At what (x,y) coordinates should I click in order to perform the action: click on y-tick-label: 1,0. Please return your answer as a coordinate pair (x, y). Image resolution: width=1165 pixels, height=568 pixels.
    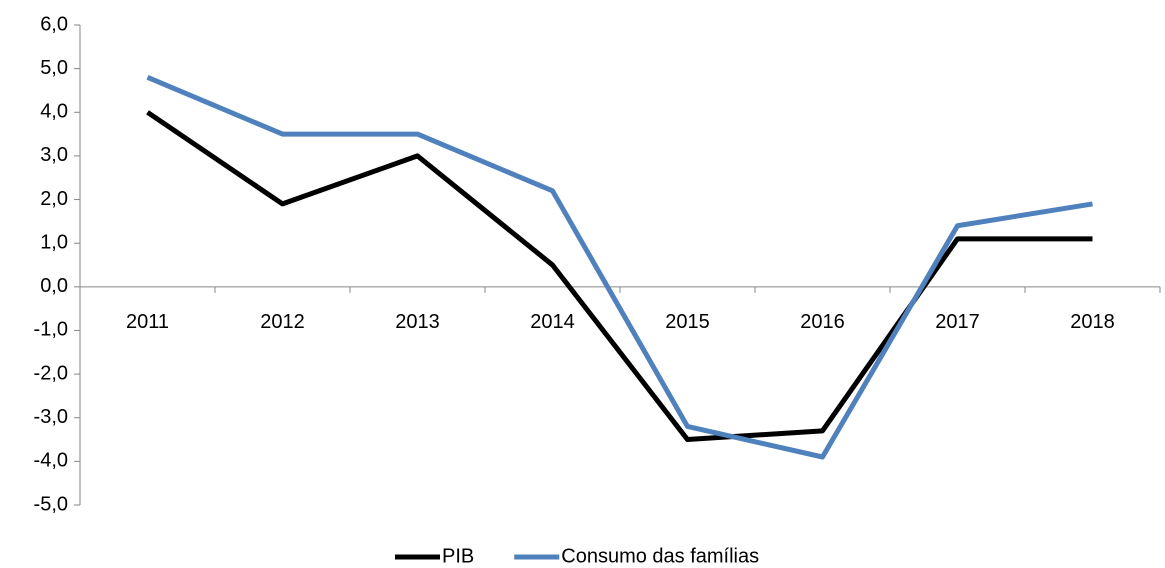
    Looking at the image, I should click on (54, 242).